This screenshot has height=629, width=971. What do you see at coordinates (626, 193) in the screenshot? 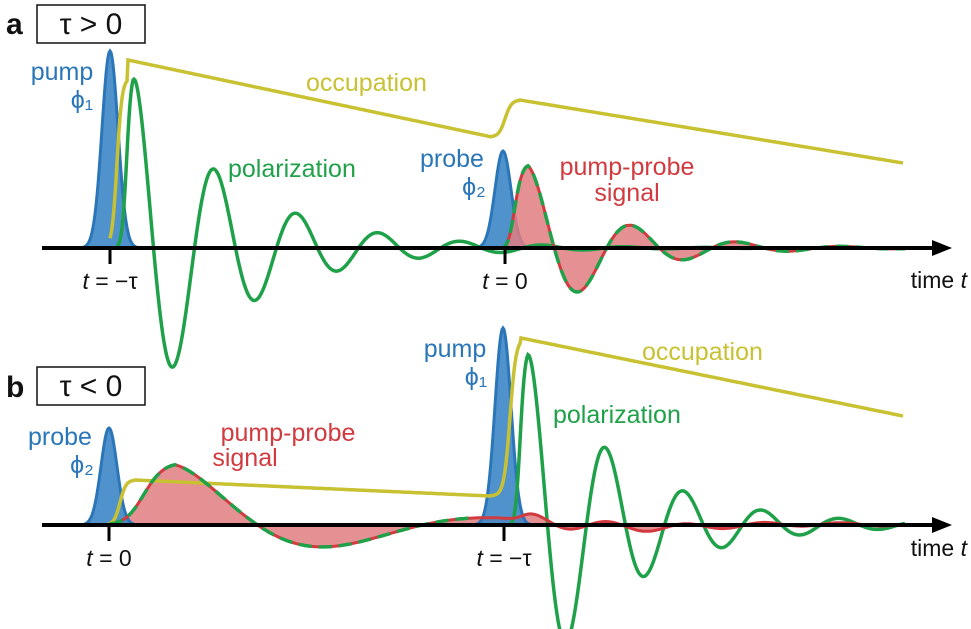
I see `panel-a-signal-label-2: signal` at bounding box center [626, 193].